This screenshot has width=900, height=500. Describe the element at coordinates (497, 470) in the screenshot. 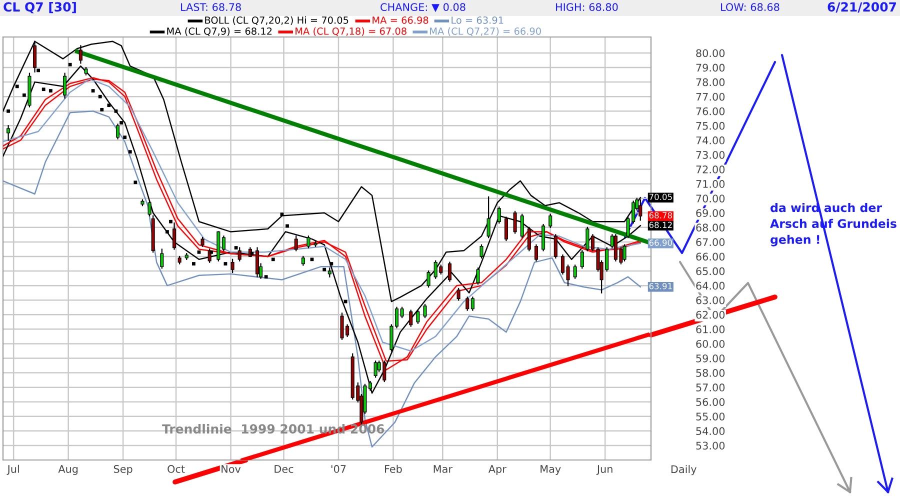

I see `x-tick-label: Apr` at that location.